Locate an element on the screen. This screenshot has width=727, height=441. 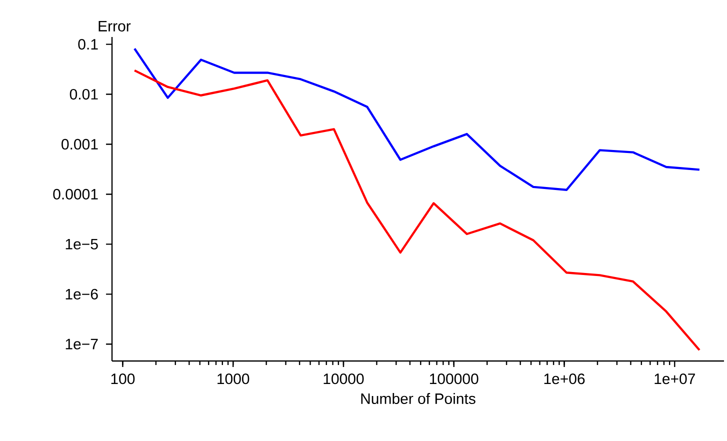
y-tick-label: 1e−7 is located at coordinates (82, 344).